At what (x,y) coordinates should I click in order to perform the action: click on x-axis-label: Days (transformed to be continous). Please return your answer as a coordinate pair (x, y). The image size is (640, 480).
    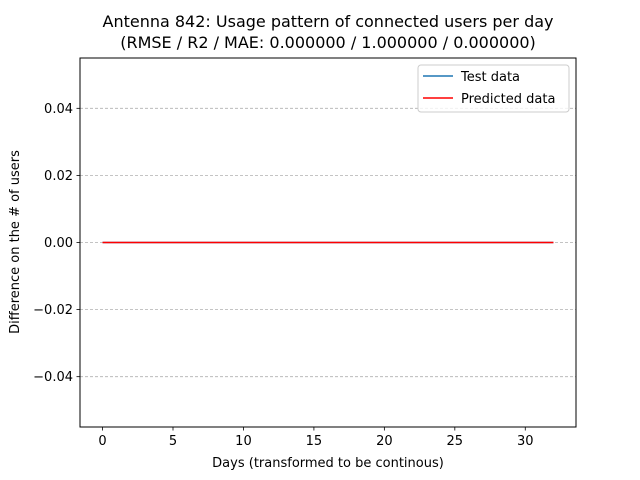
    Looking at the image, I should click on (328, 463).